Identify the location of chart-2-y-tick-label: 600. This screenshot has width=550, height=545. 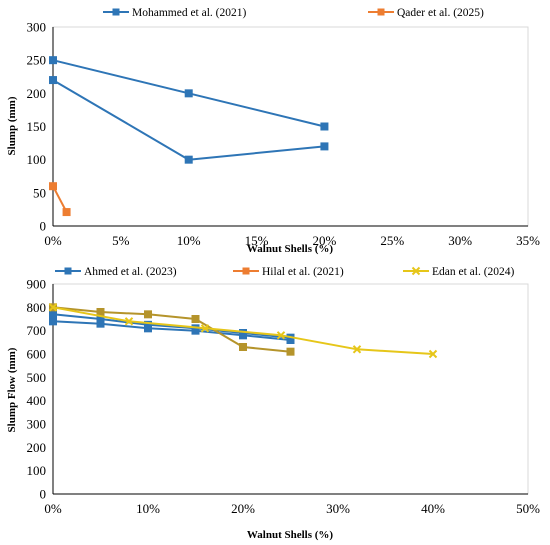
(37, 354).